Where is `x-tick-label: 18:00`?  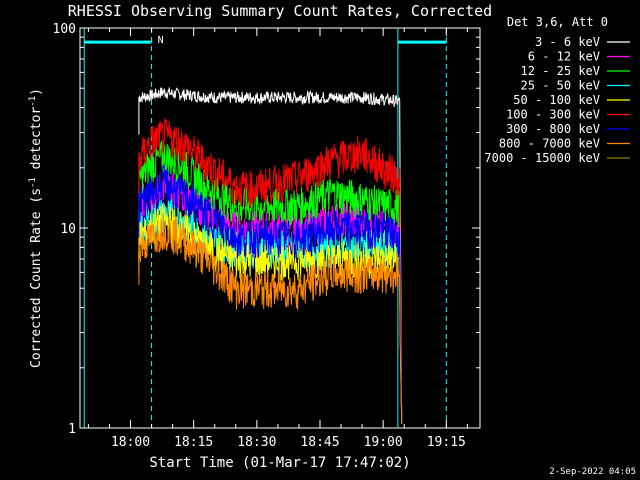 x-tick-label: 18:00 is located at coordinates (130, 442).